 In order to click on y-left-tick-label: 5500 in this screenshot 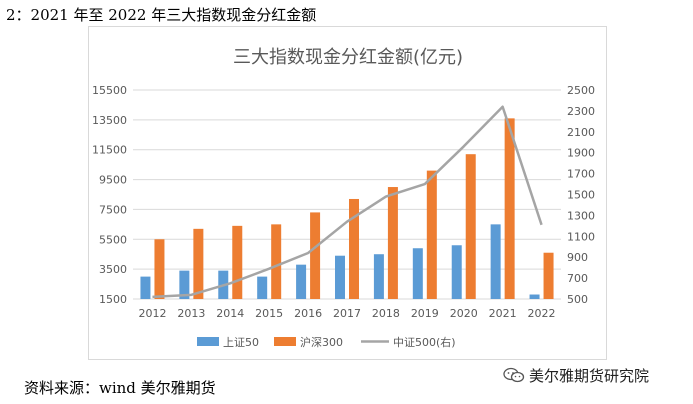, I will do `click(113, 239)`.